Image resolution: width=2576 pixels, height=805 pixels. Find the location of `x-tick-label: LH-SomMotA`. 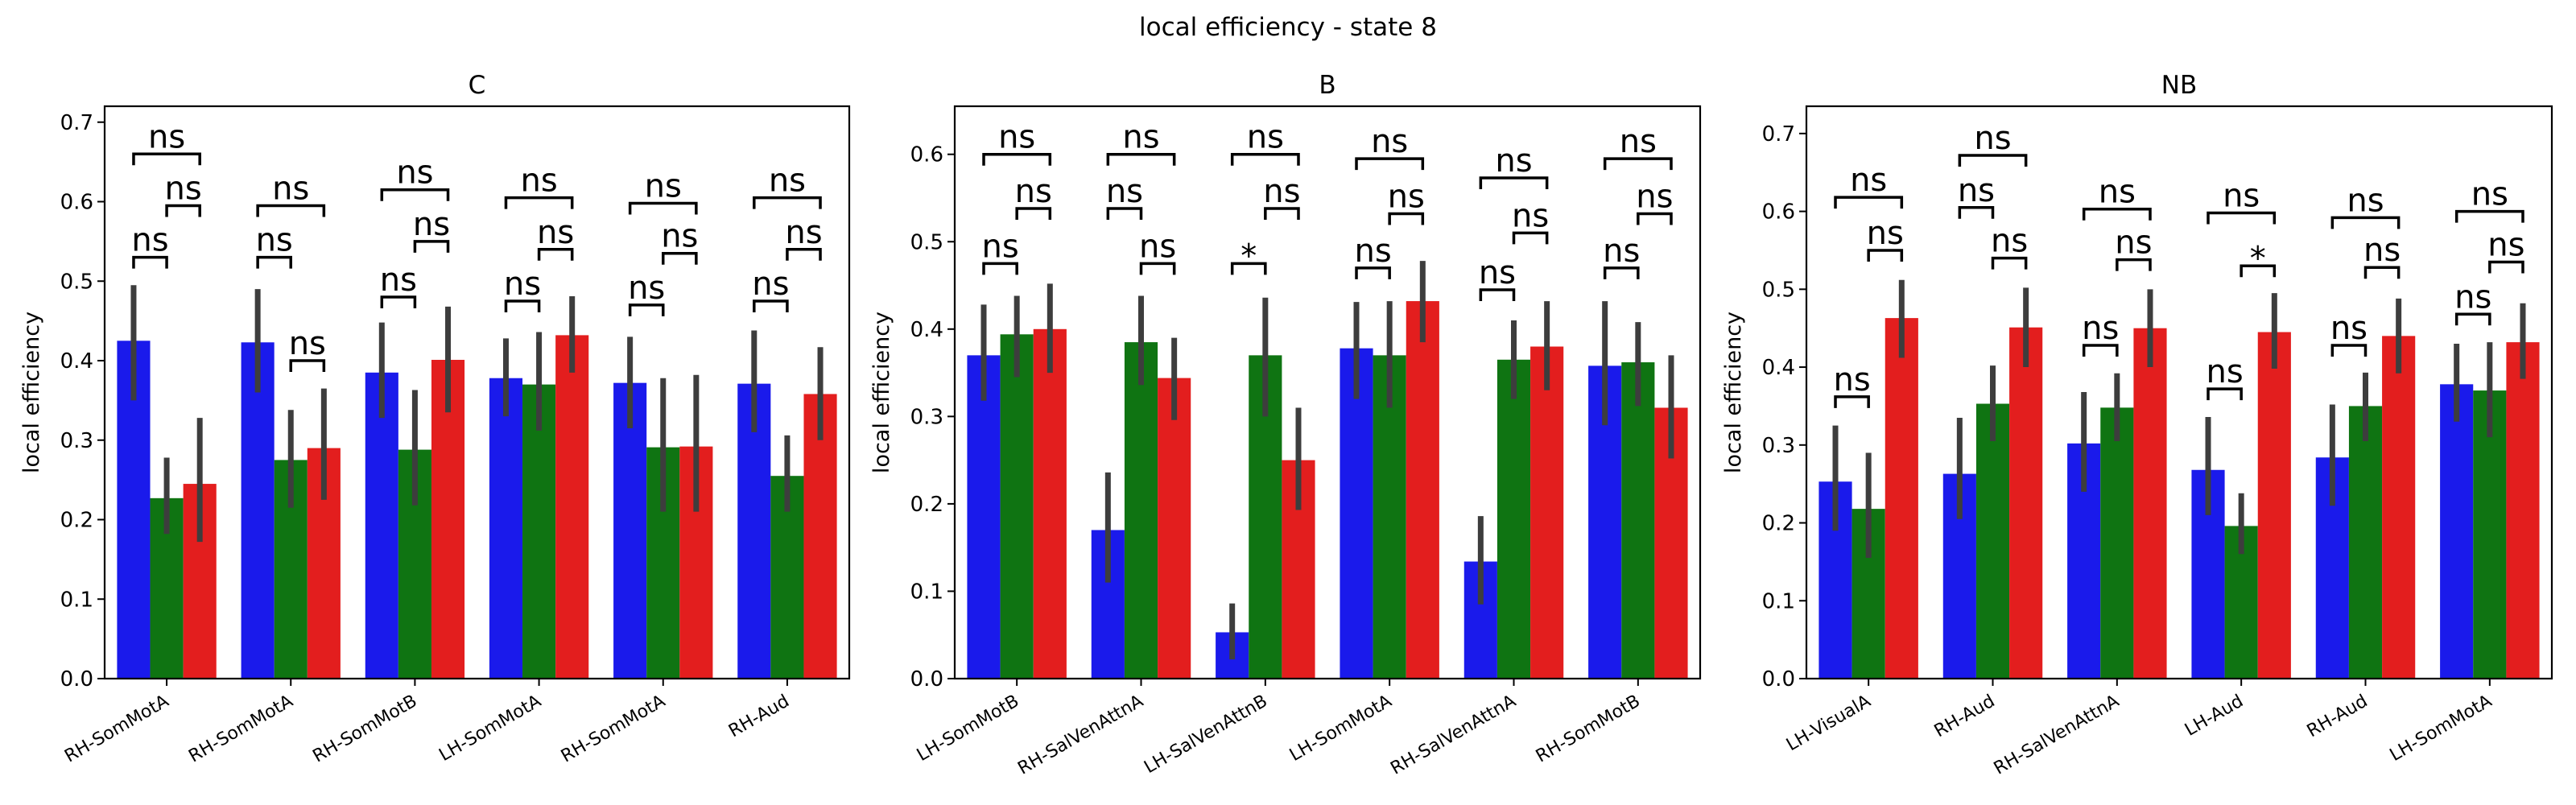

x-tick-label: LH-SomMotA is located at coordinates (490, 728).